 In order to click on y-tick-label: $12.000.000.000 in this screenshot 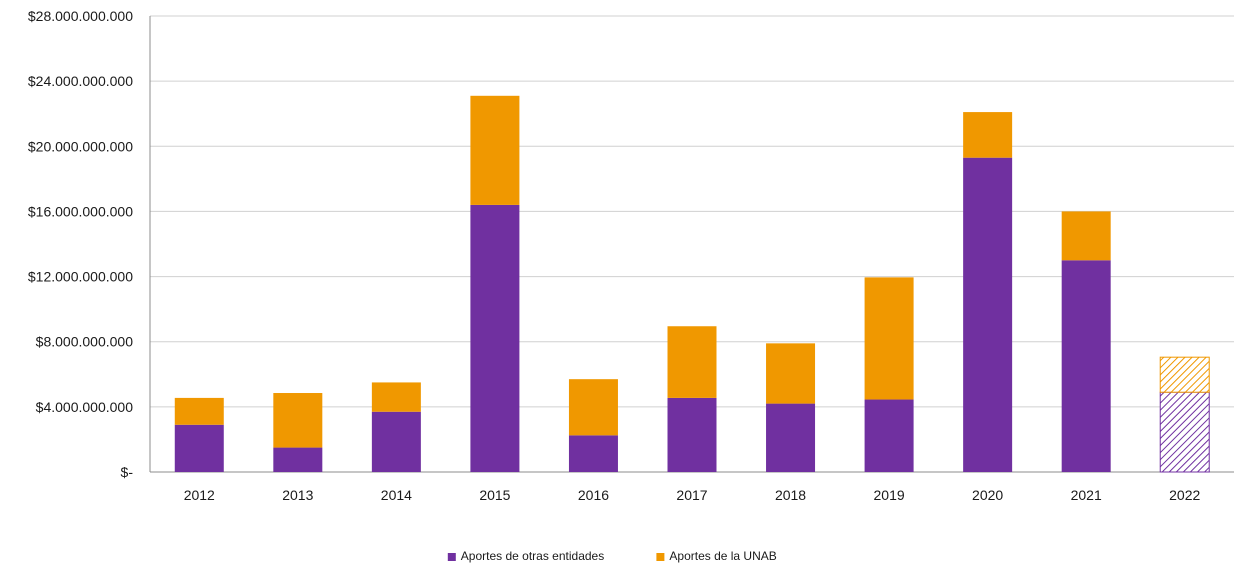, I will do `click(80, 277)`.